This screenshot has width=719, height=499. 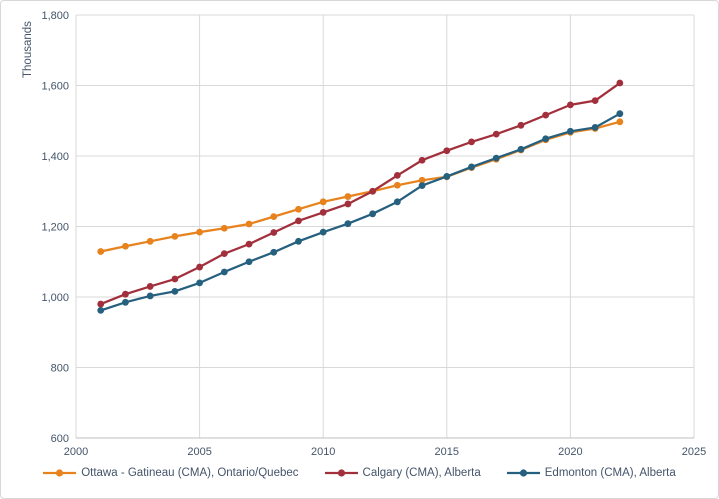 What do you see at coordinates (55, 16) in the screenshot?
I see `y-axis-tick-label: 1,800` at bounding box center [55, 16].